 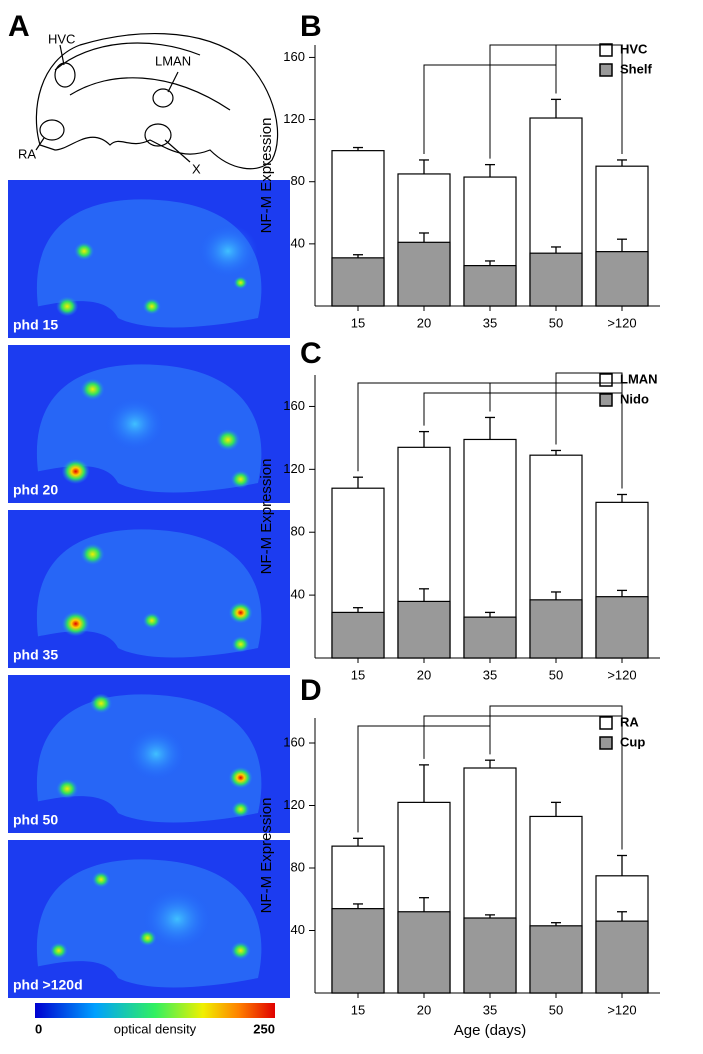 What do you see at coordinates (35, 490) in the screenshot?
I see `image-label: phd 20` at bounding box center [35, 490].